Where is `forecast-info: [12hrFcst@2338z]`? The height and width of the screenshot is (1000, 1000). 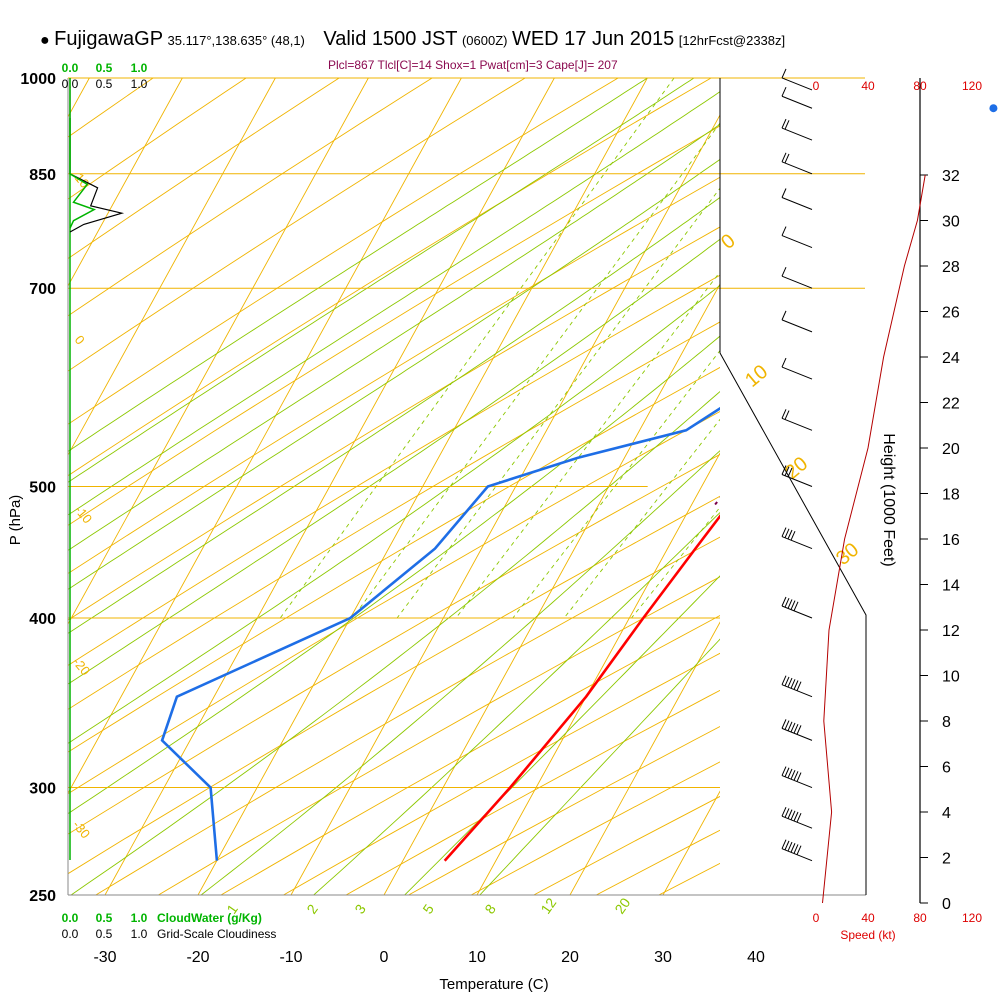 forecast-info: [12hrFcst@2338z] is located at coordinates (732, 40).